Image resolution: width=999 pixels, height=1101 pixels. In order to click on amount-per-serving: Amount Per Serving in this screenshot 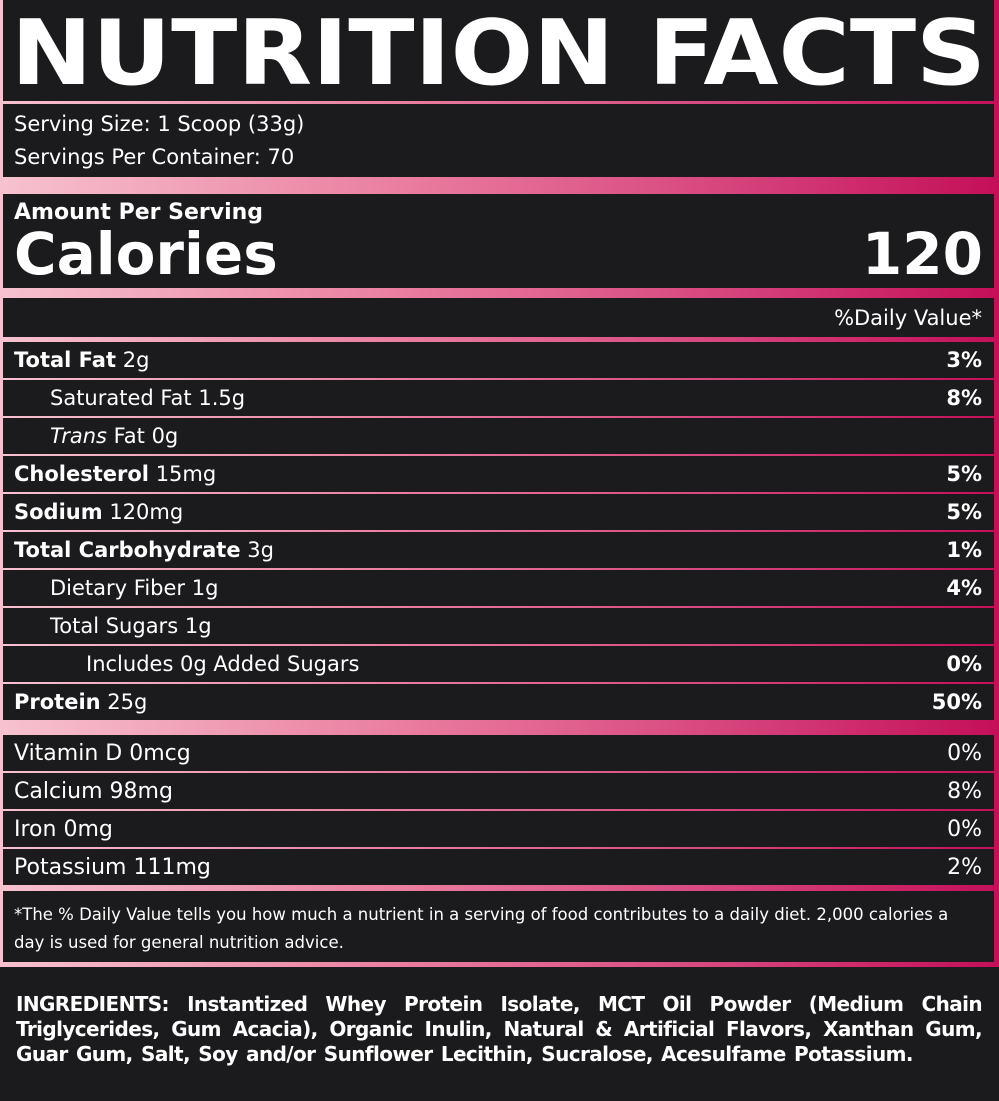, I will do `click(139, 212)`.